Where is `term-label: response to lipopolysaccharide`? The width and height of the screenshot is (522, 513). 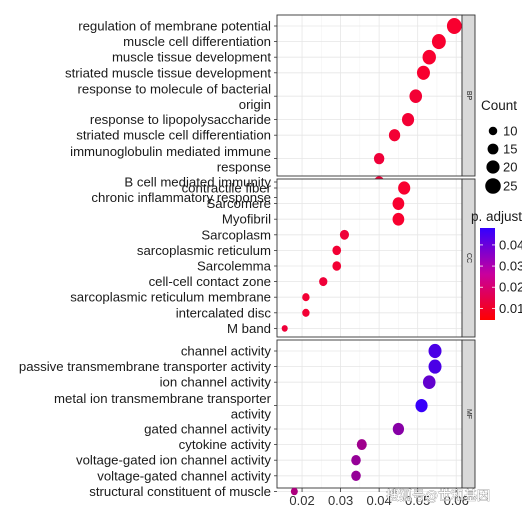 term-label: response to lipopolysaccharide is located at coordinates (180, 119).